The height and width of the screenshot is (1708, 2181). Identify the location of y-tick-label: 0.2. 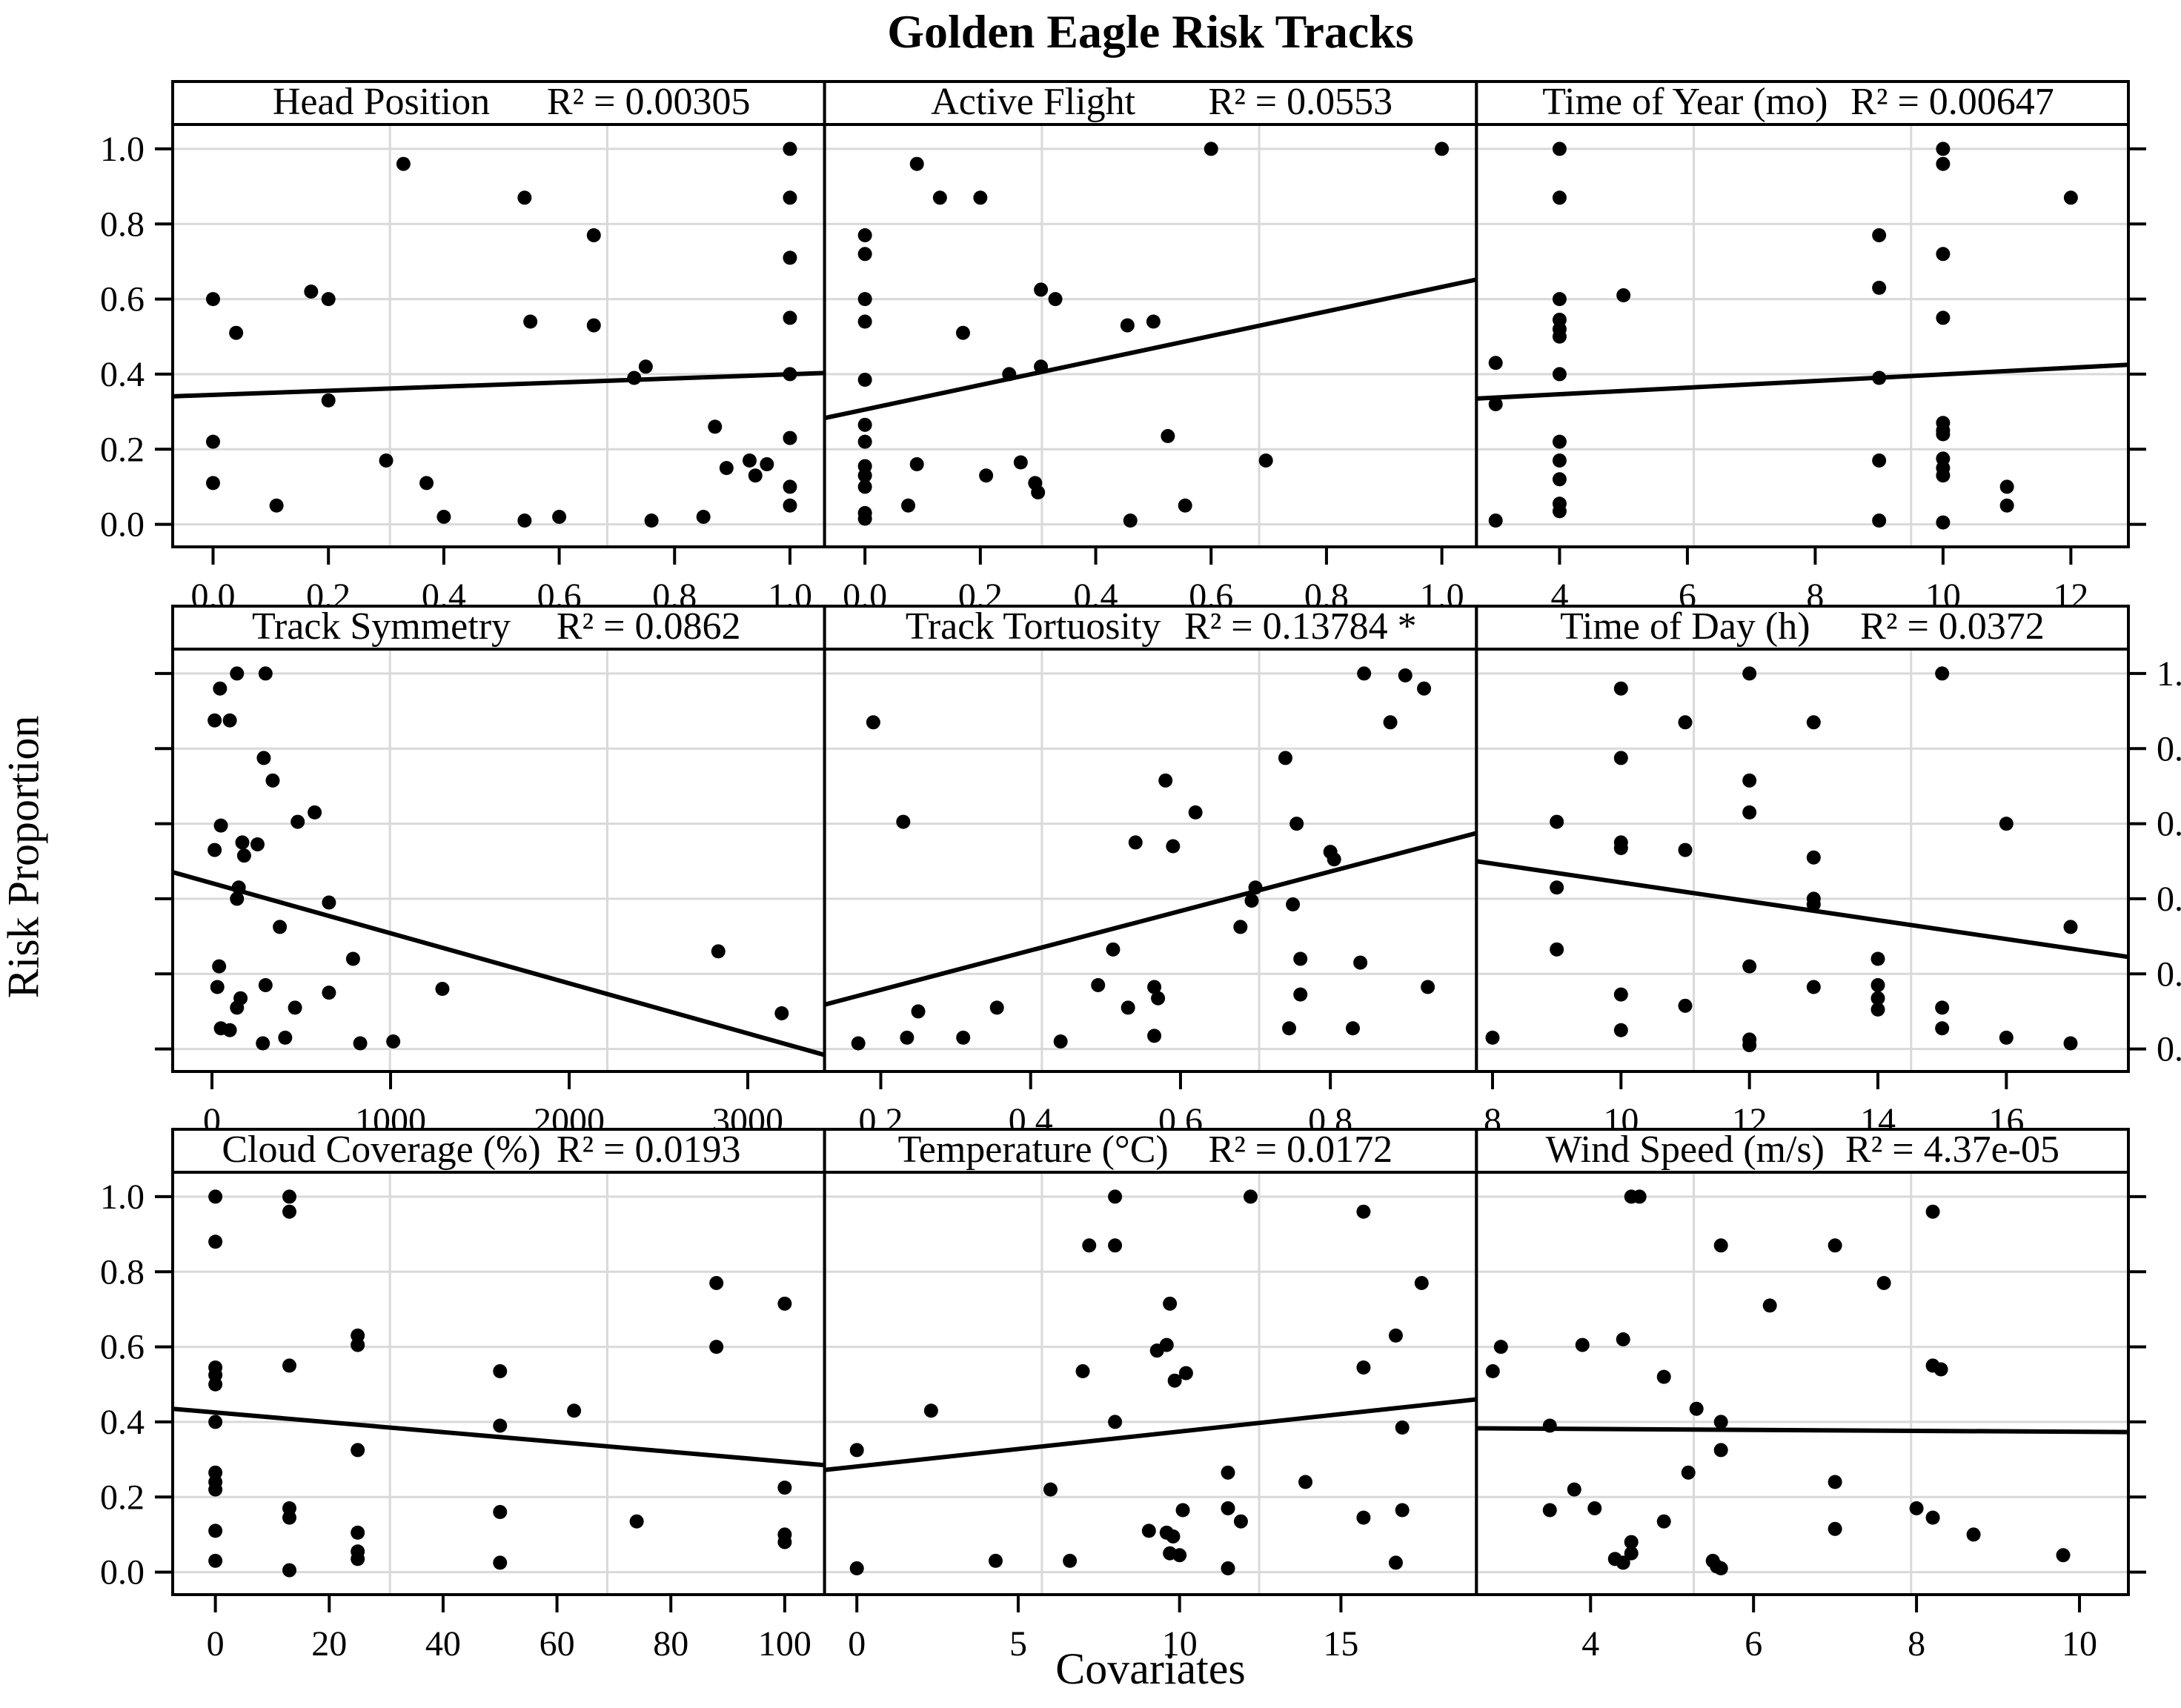
(2169, 974).